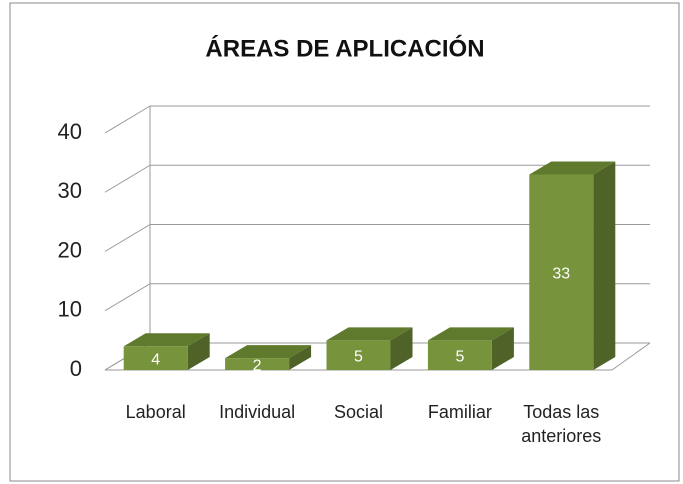 Image resolution: width=683 pixels, height=484 pixels. I want to click on y-tick-label: 0, so click(76, 368).